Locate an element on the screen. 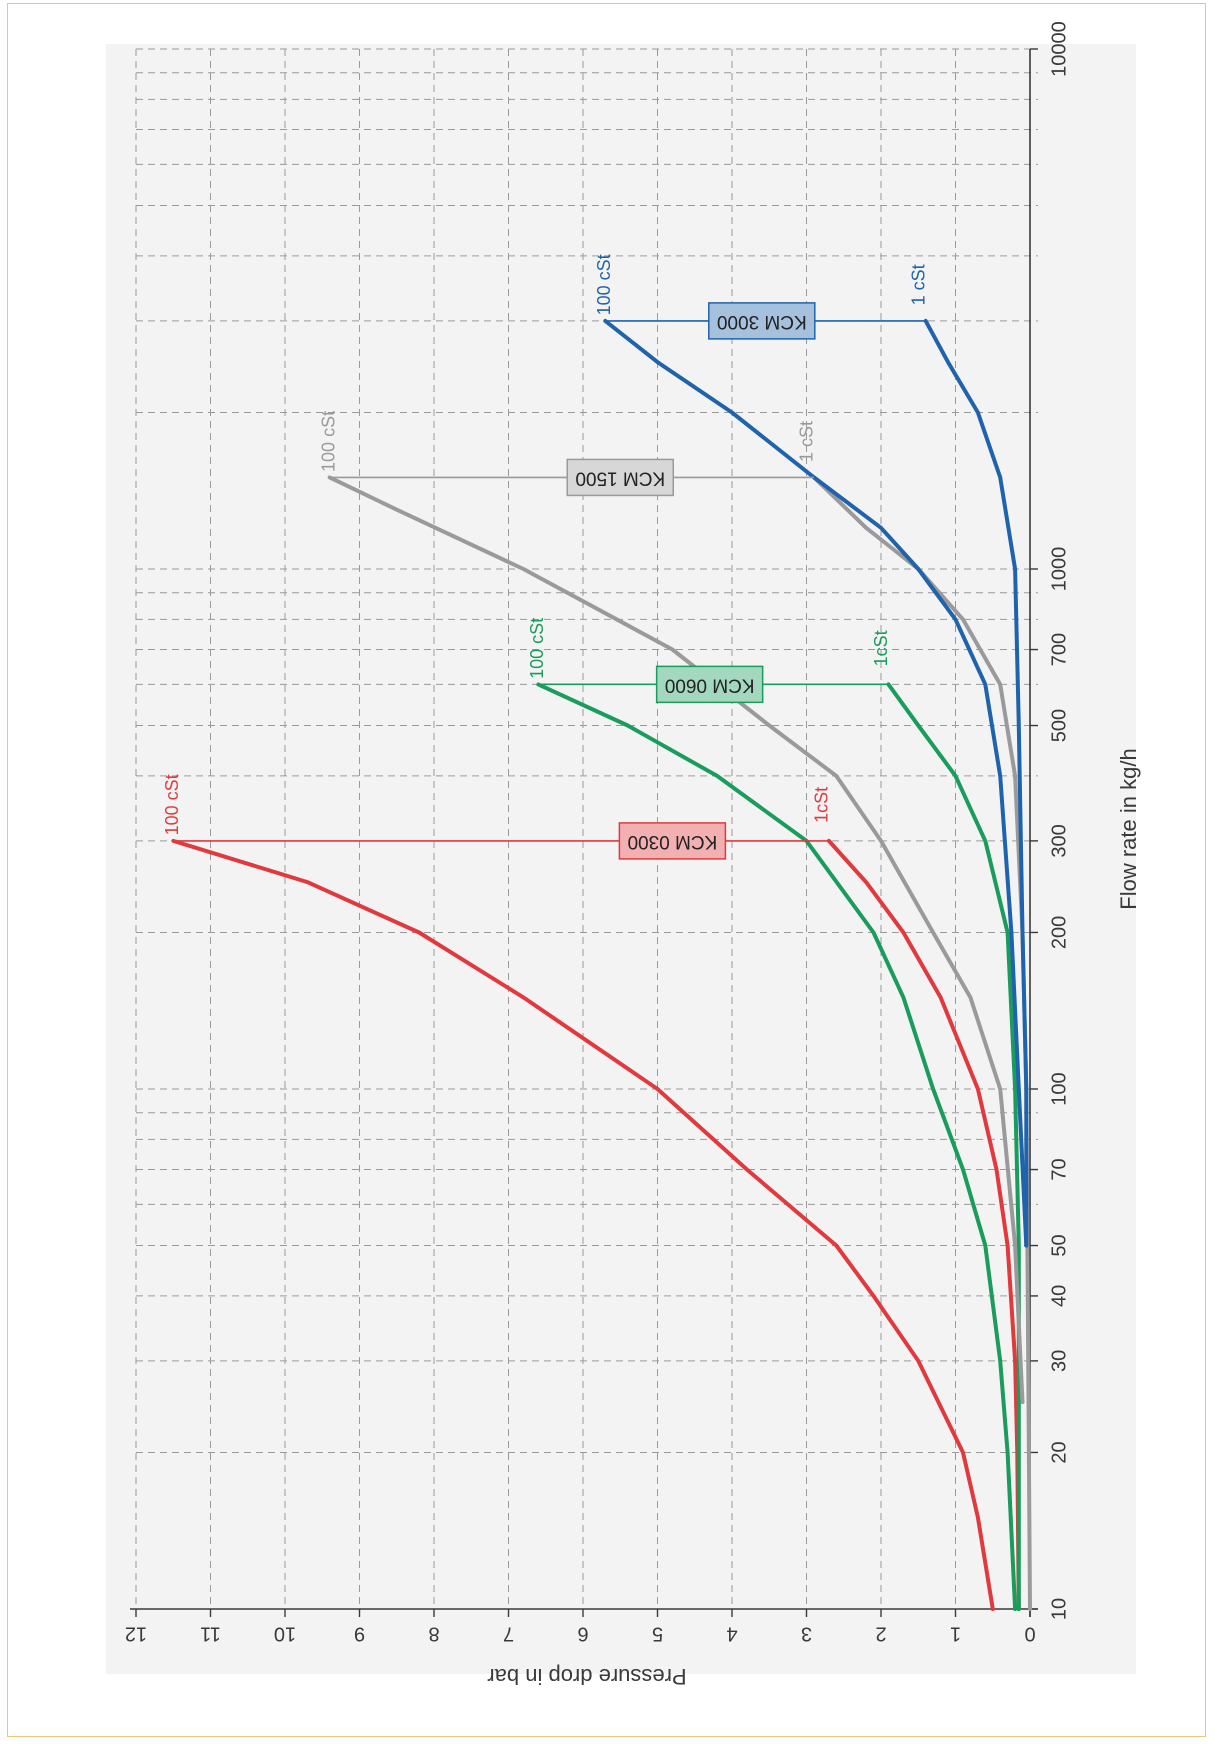 This screenshot has width=1215, height=1744. pressure-tick-label: 12 is located at coordinates (136, 1634).